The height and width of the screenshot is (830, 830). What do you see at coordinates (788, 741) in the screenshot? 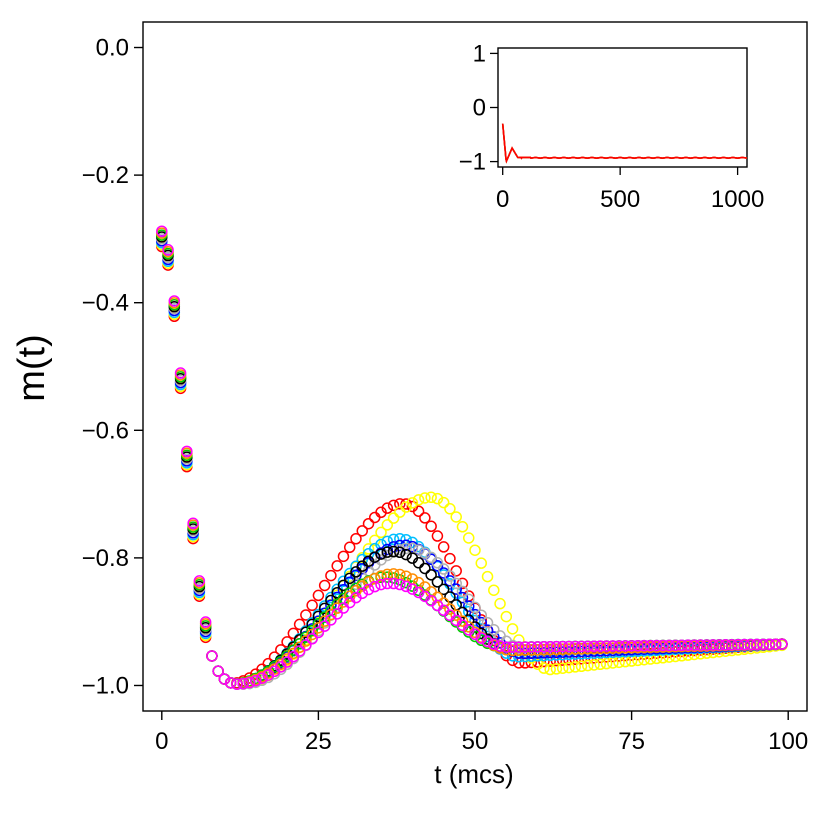
I see `x-tick-label: 100` at bounding box center [788, 741].